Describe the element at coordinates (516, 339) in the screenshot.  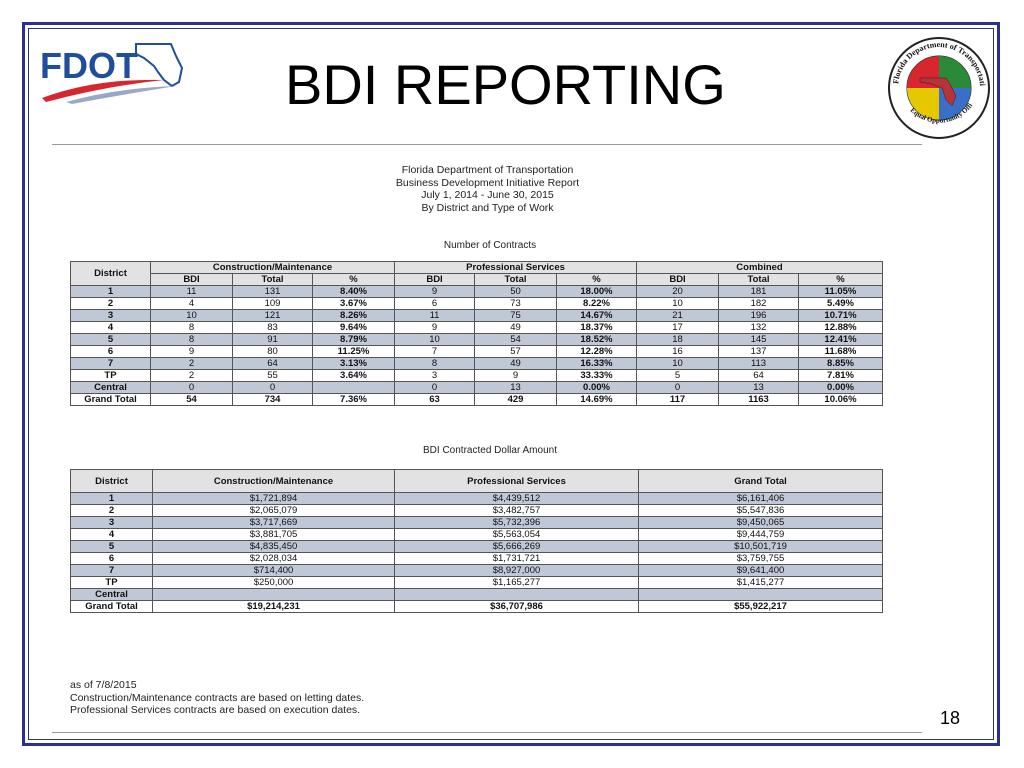
I see `table-cell: 54` at that location.